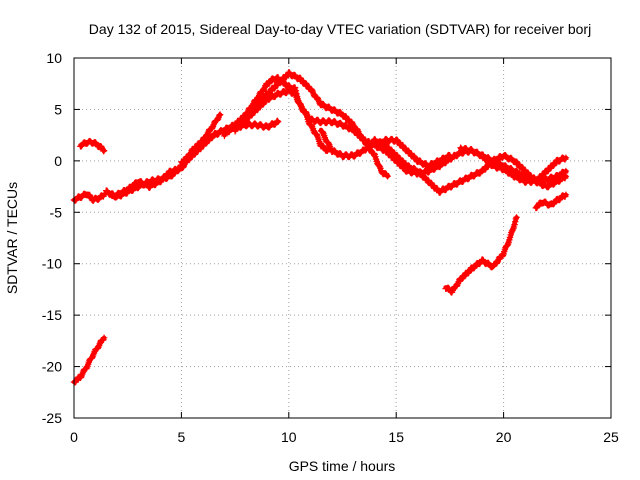  What do you see at coordinates (54, 58) in the screenshot?
I see `y-tick-label: 10` at bounding box center [54, 58].